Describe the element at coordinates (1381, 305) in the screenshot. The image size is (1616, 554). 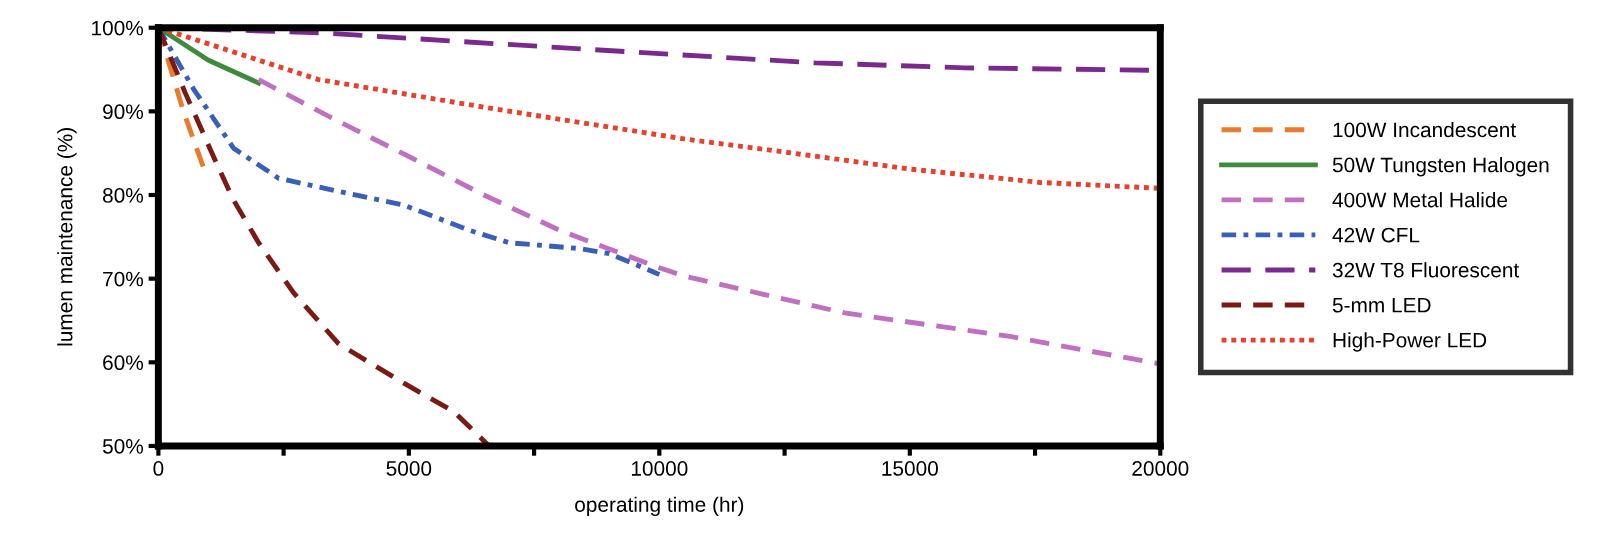
I see `legend-label: 5-mm LED` at that location.